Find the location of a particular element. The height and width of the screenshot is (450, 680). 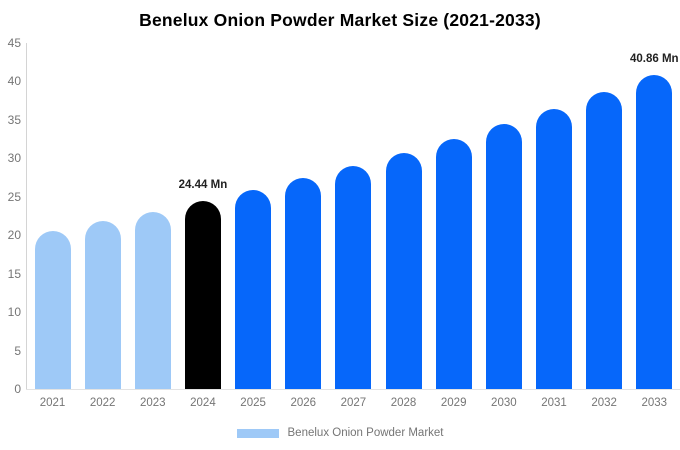

x-axis-tick-label: 2022 is located at coordinates (102, 403).